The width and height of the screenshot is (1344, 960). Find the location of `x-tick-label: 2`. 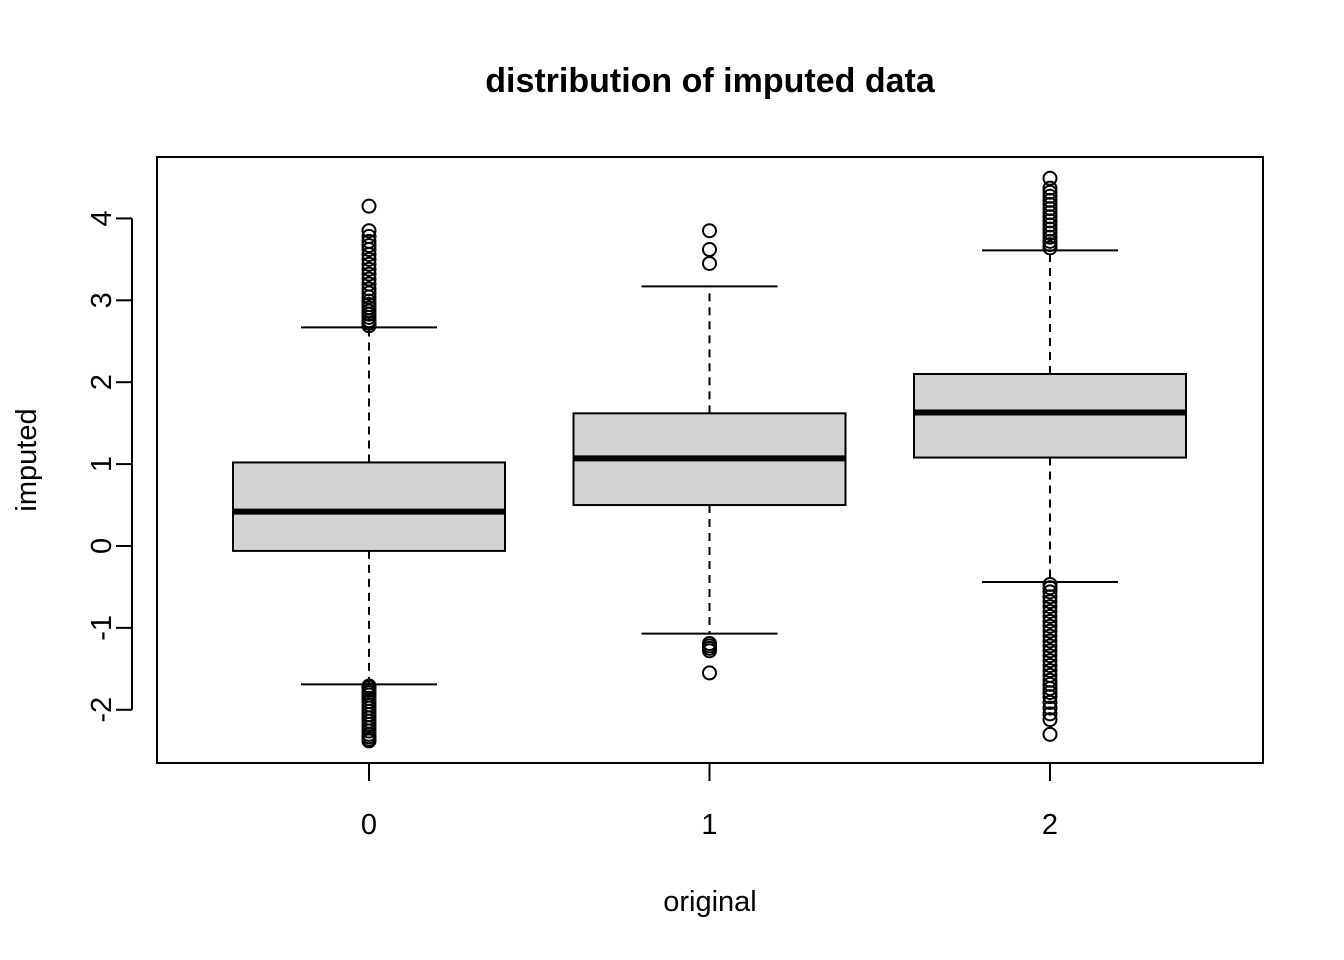

x-tick-label: 2 is located at coordinates (1050, 825).